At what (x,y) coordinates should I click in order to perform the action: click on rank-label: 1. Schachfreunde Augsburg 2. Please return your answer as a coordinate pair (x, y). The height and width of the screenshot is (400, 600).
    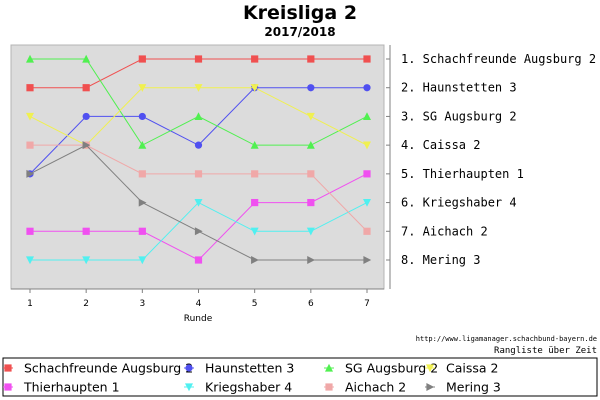
    Looking at the image, I should click on (498, 59).